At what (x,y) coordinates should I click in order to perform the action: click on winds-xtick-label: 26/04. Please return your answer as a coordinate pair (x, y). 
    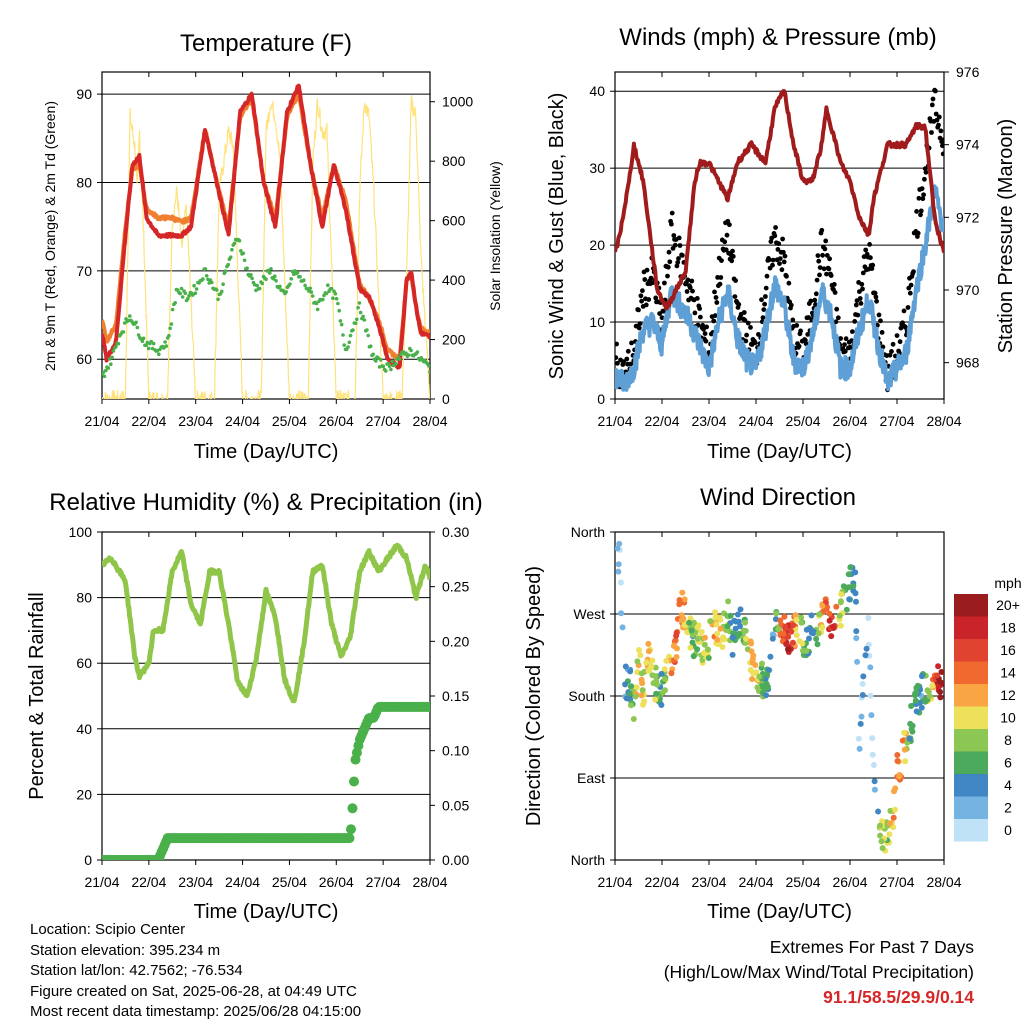
    Looking at the image, I should click on (849, 421).